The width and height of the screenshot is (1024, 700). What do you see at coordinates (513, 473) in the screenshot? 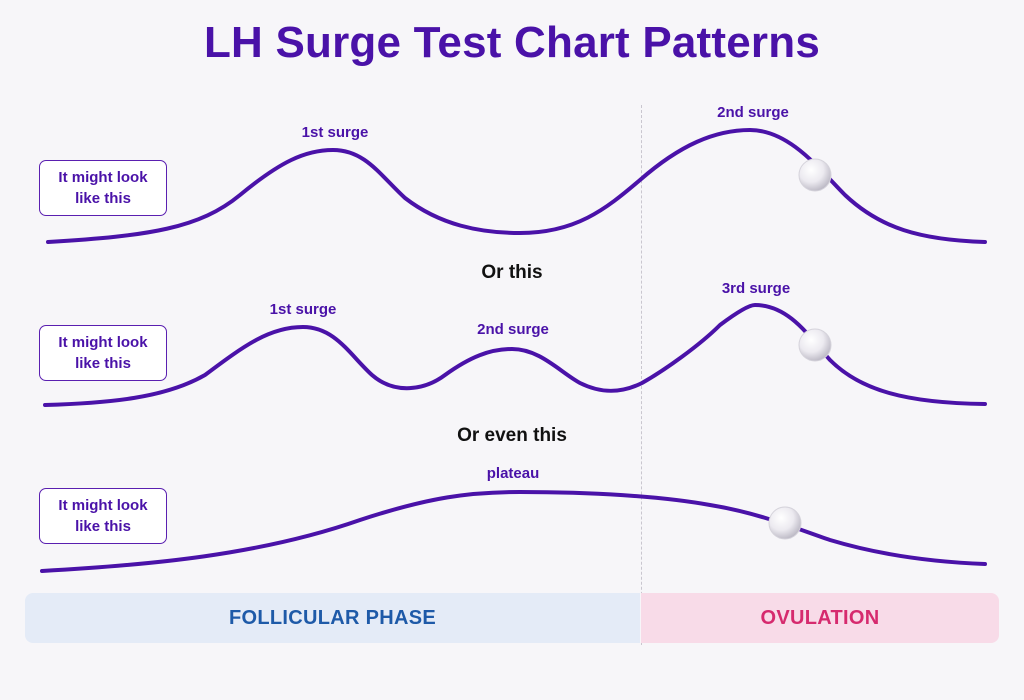
I see `pattern-3-plateau-label: plateau` at bounding box center [513, 473].